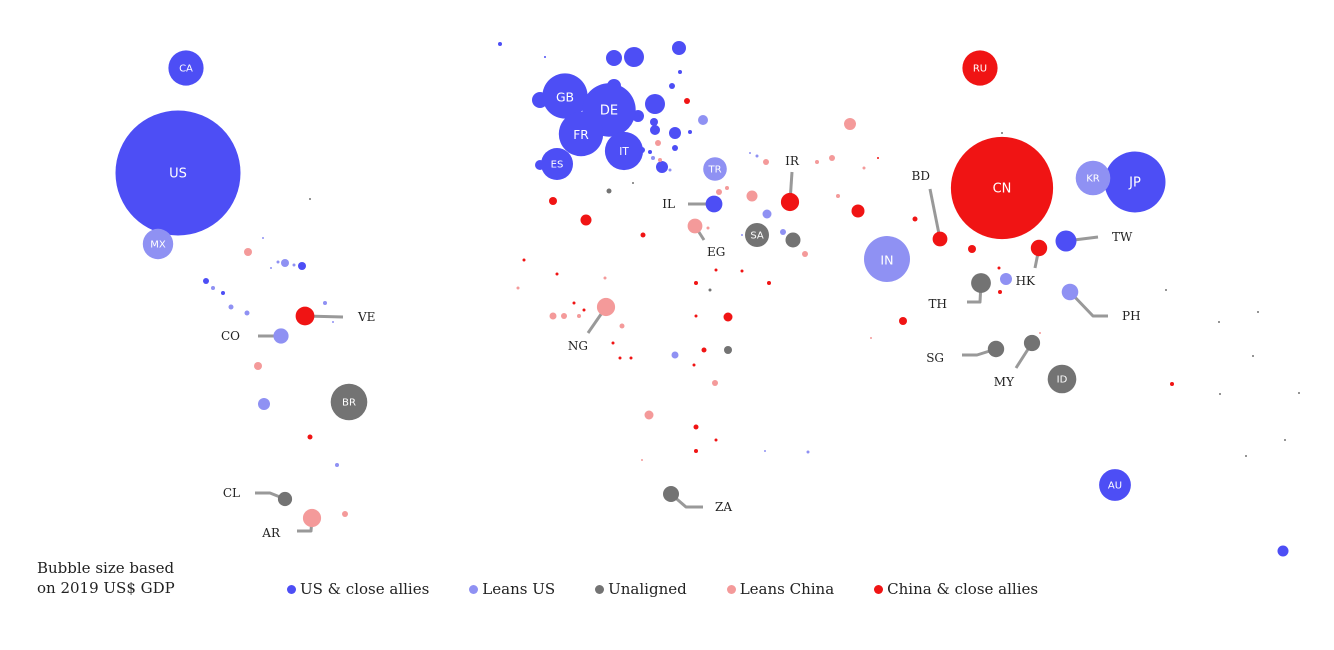 This screenshot has width=1334, height=650. What do you see at coordinates (940, 239) in the screenshot?
I see `country-bubble-bd` at bounding box center [940, 239].